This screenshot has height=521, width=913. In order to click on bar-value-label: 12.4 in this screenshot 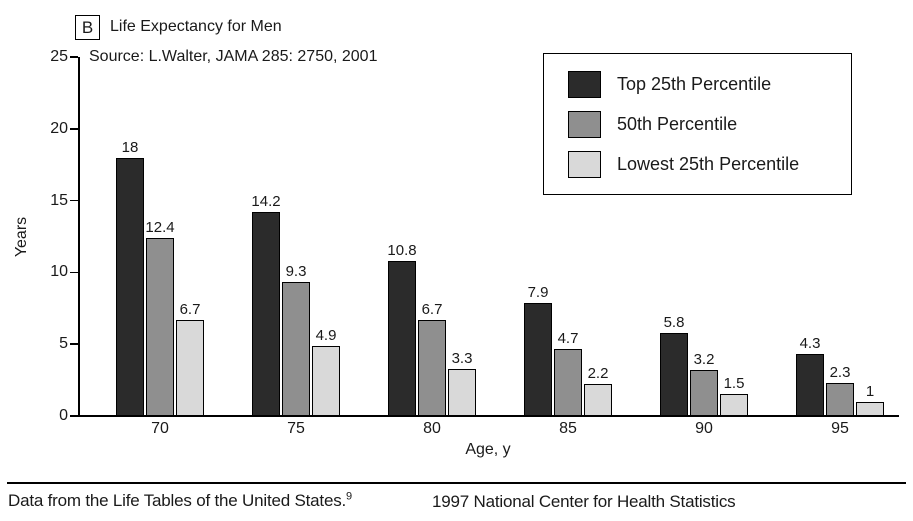, I will do `click(160, 227)`.